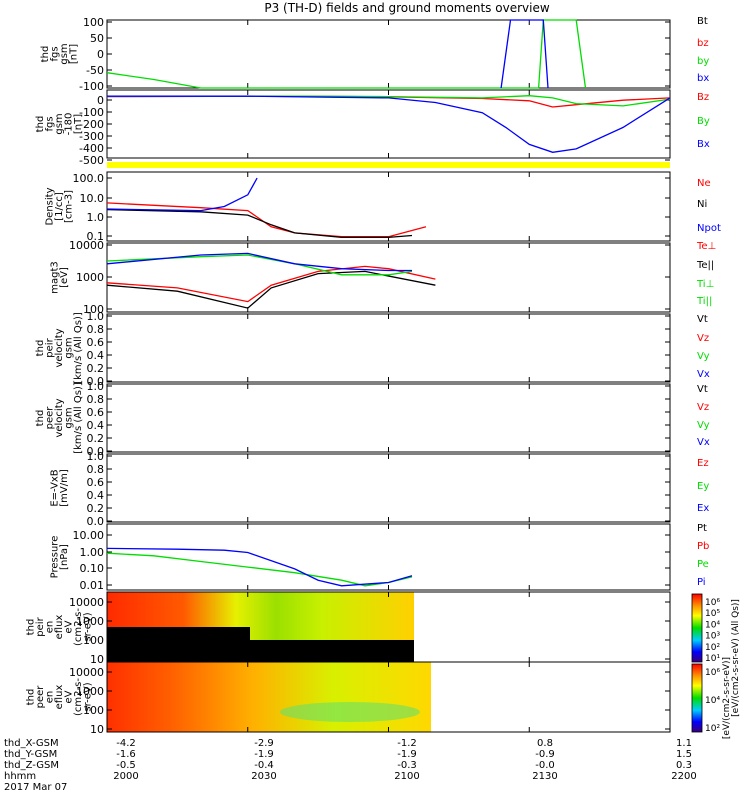  What do you see at coordinates (271, 284) in the screenshot?
I see `series-Te⊥` at bounding box center [271, 284].